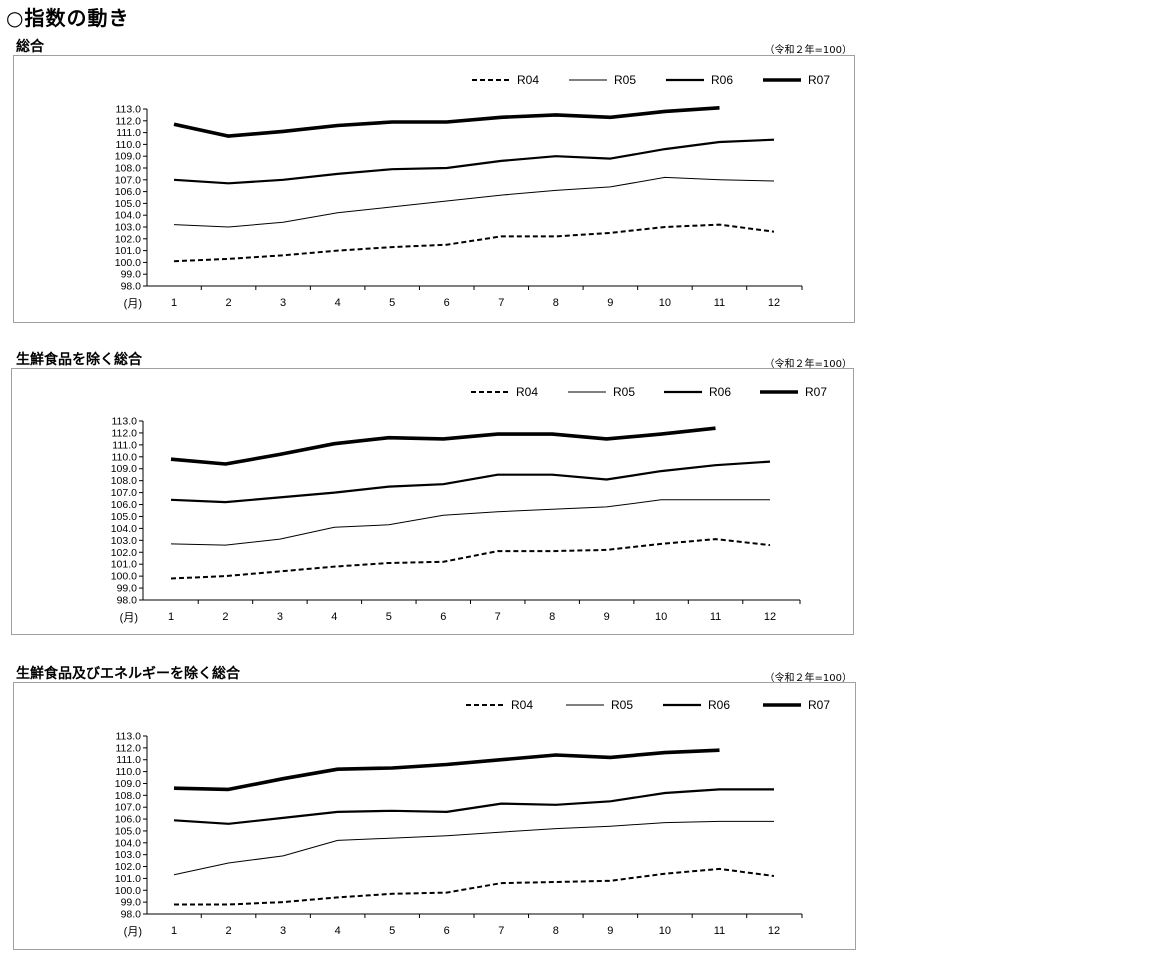  What do you see at coordinates (334, 617) in the screenshot?
I see `x-tick-label: 4` at bounding box center [334, 617].